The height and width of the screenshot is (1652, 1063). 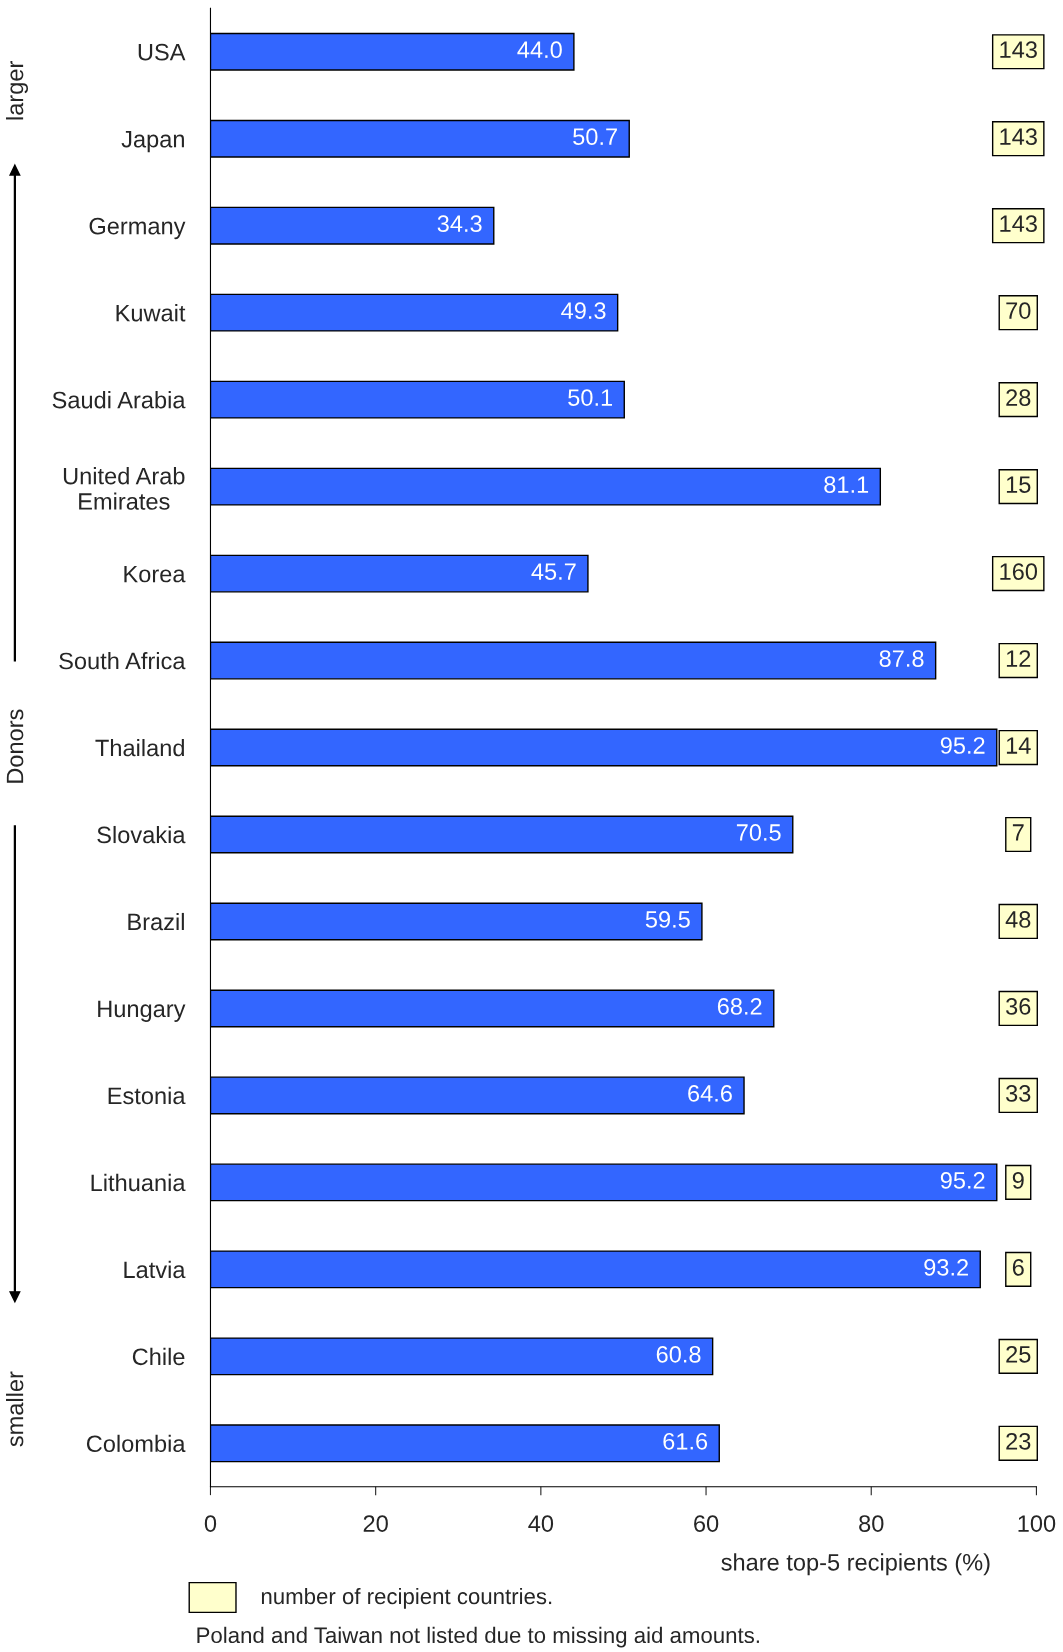 I want to click on data-label: 87.8, so click(x=901, y=658).